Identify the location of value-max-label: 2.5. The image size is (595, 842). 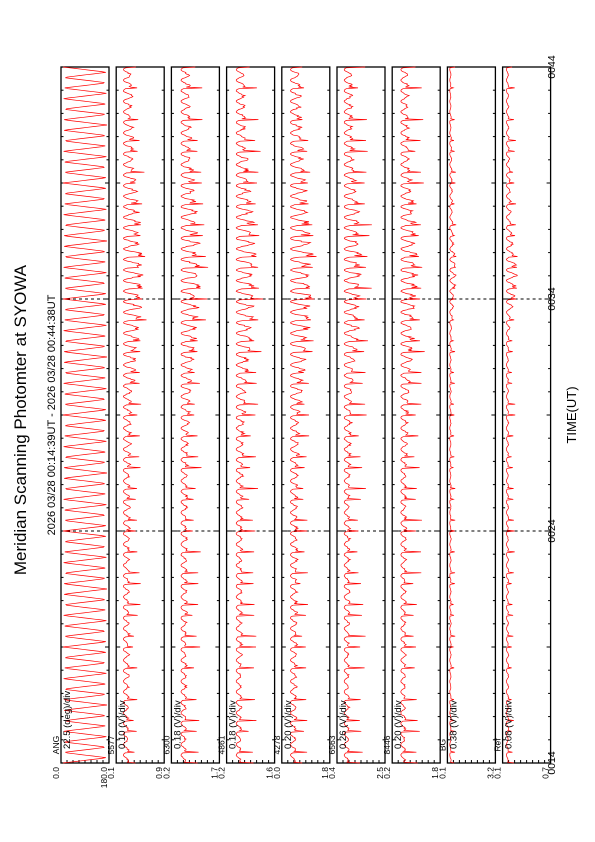
(380, 773).